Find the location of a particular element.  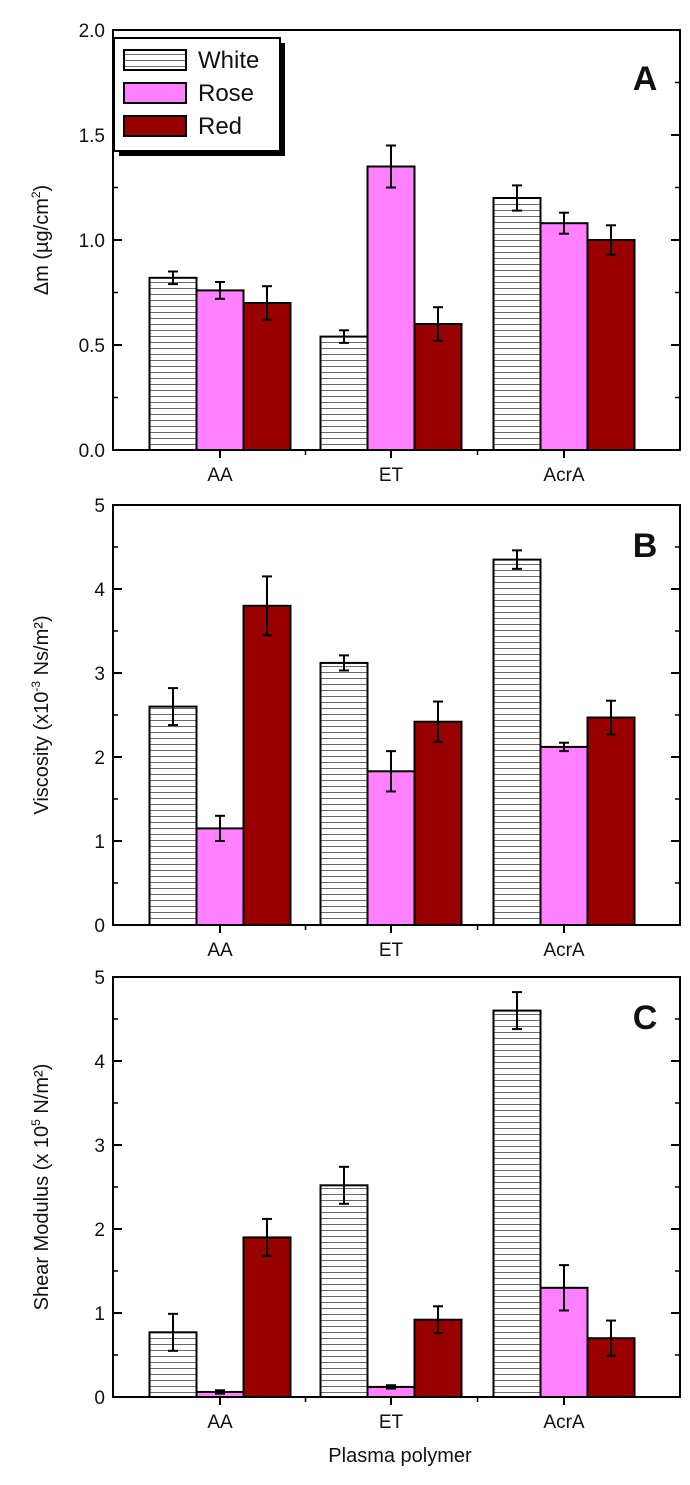

y-tick-label-B: 5 is located at coordinates (99, 506).